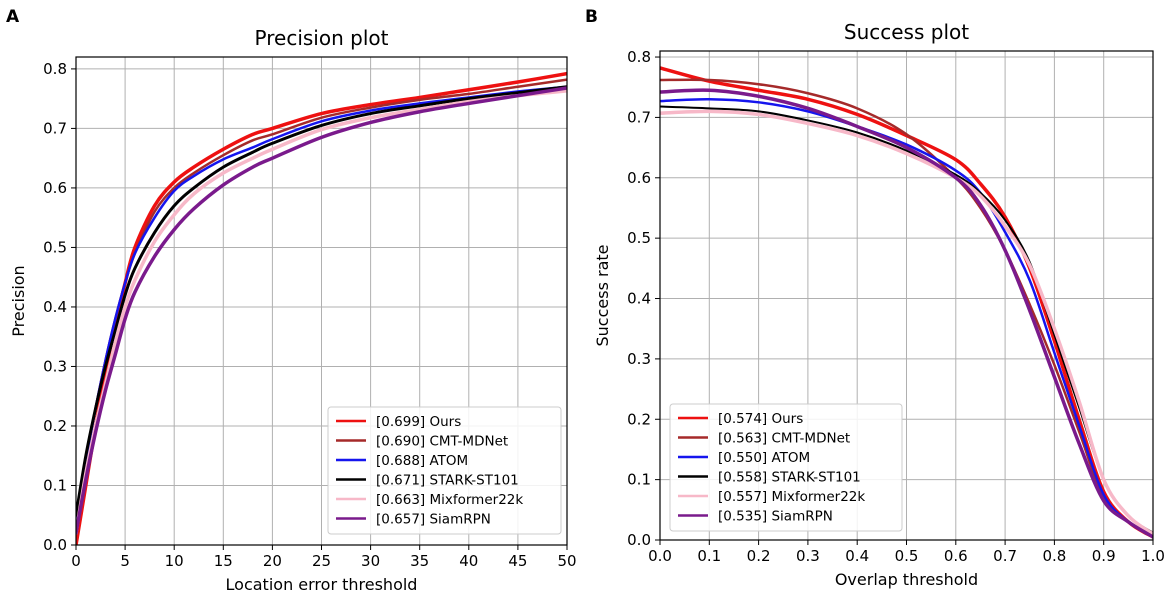  I want to click on x-tick-label: 30, so click(370, 561).